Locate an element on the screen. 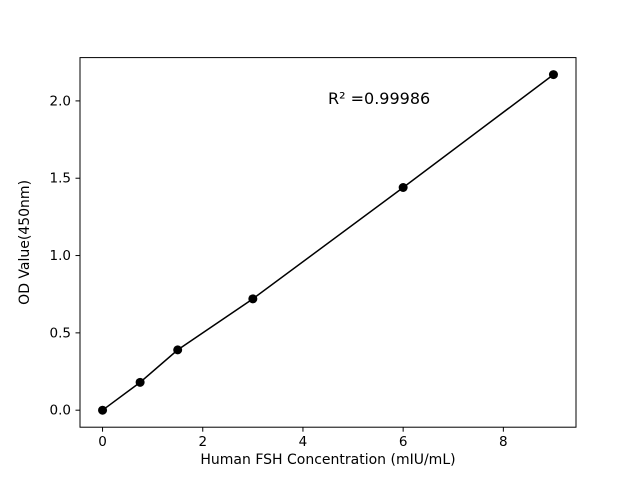 The height and width of the screenshot is (484, 640). y-tick-label: 2.0 is located at coordinates (60, 101).